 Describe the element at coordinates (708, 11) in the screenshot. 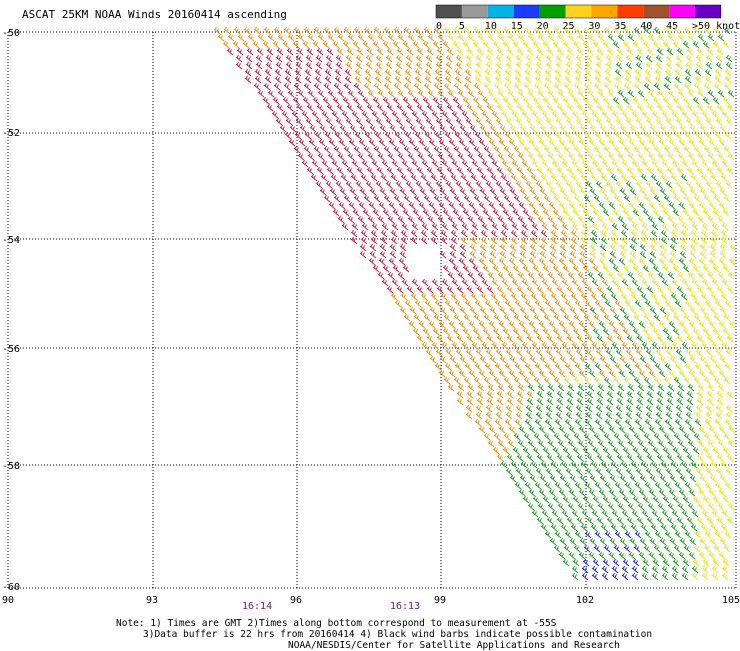

I see `legend-swatch` at that location.